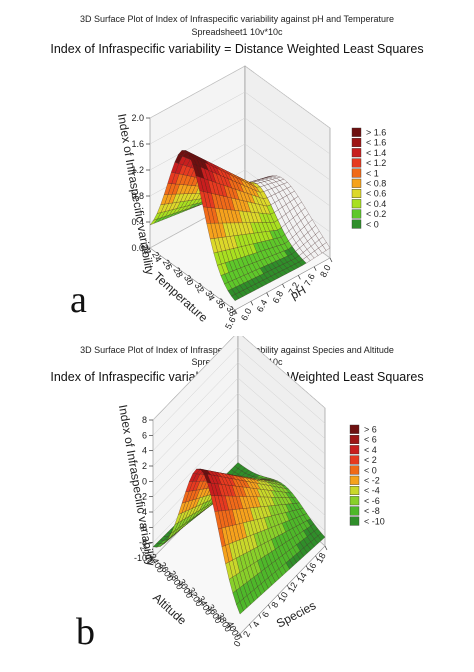 The image size is (474, 672). I want to click on z-tick-label: 6, so click(144, 435).